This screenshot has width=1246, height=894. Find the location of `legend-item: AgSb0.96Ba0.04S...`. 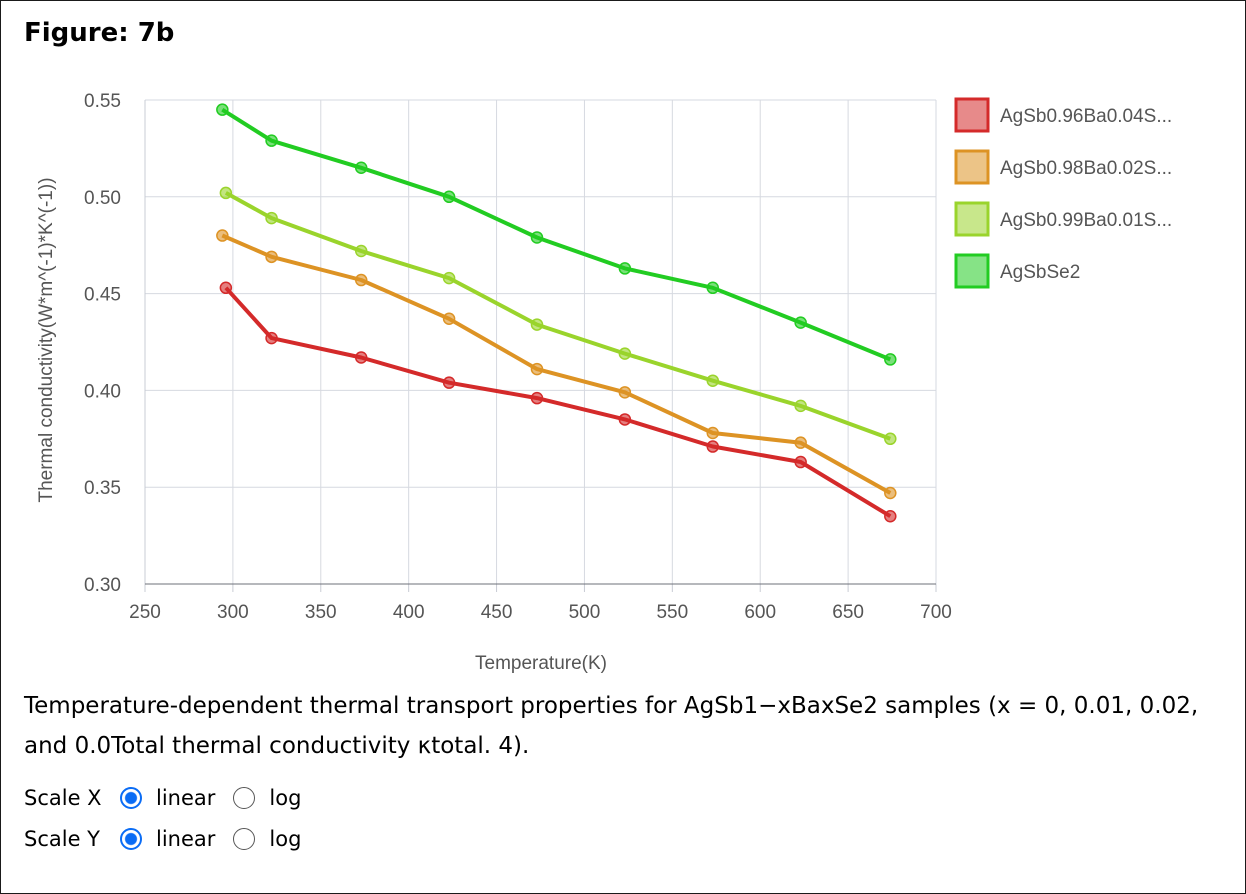

legend-item: AgSb0.96Ba0.04S... is located at coordinates (1063, 115).